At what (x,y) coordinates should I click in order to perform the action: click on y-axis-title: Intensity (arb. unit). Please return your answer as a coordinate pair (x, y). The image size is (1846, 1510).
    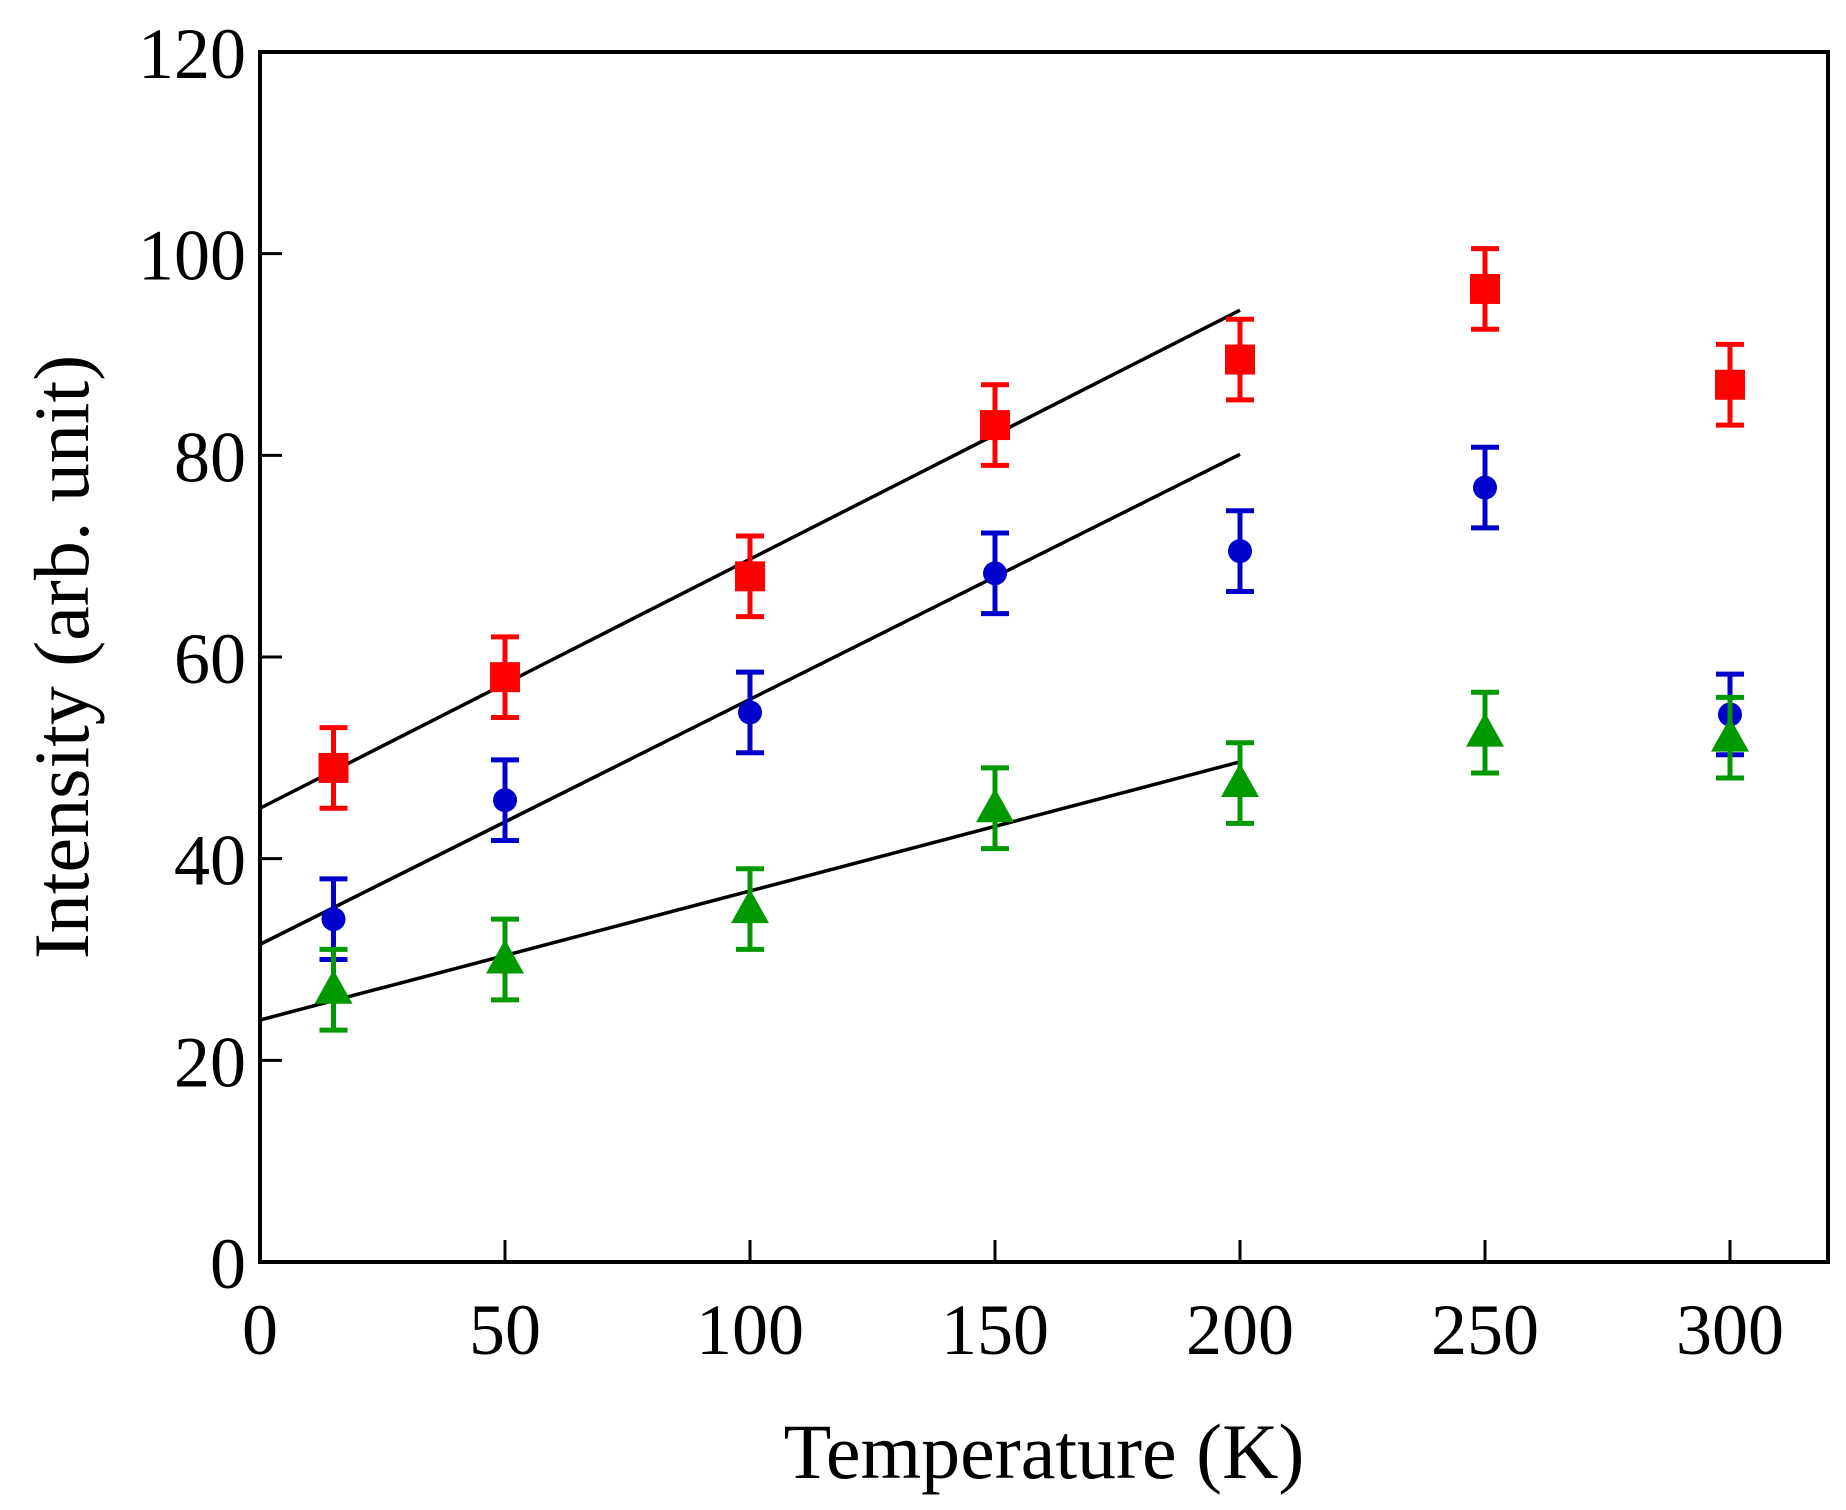
    Looking at the image, I should click on (61, 657).